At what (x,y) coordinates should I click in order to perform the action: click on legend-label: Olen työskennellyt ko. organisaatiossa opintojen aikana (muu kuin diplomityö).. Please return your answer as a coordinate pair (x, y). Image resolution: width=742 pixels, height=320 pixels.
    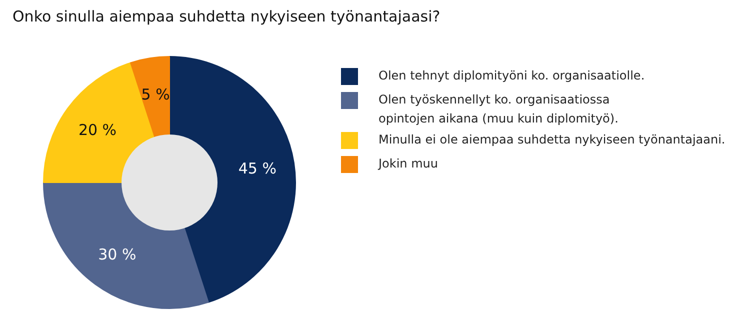
    Looking at the image, I should click on (498, 109).